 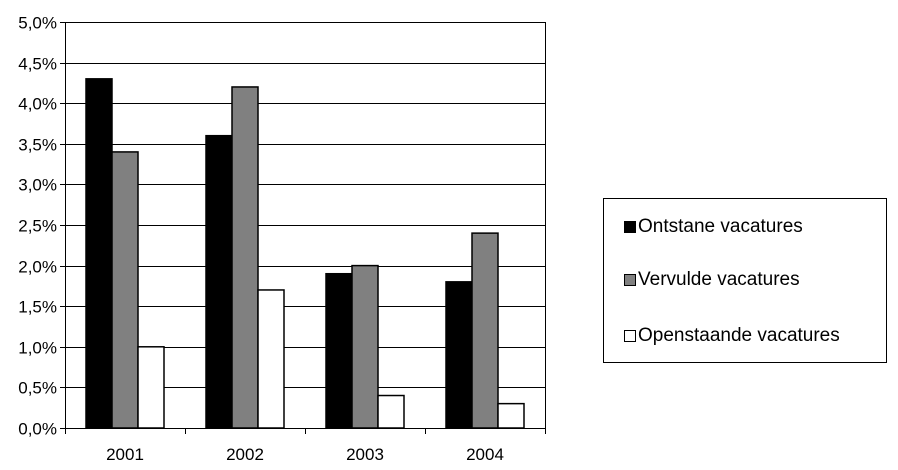 I want to click on y-tick-label: 4,5%, so click(x=37, y=64).